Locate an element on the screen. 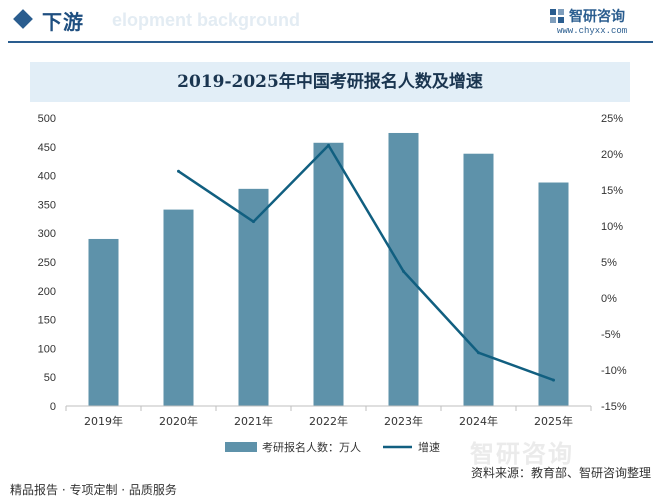 Image resolution: width=661 pixels, height=502 pixels. brand-url: www.chyxx.com is located at coordinates (592, 31).